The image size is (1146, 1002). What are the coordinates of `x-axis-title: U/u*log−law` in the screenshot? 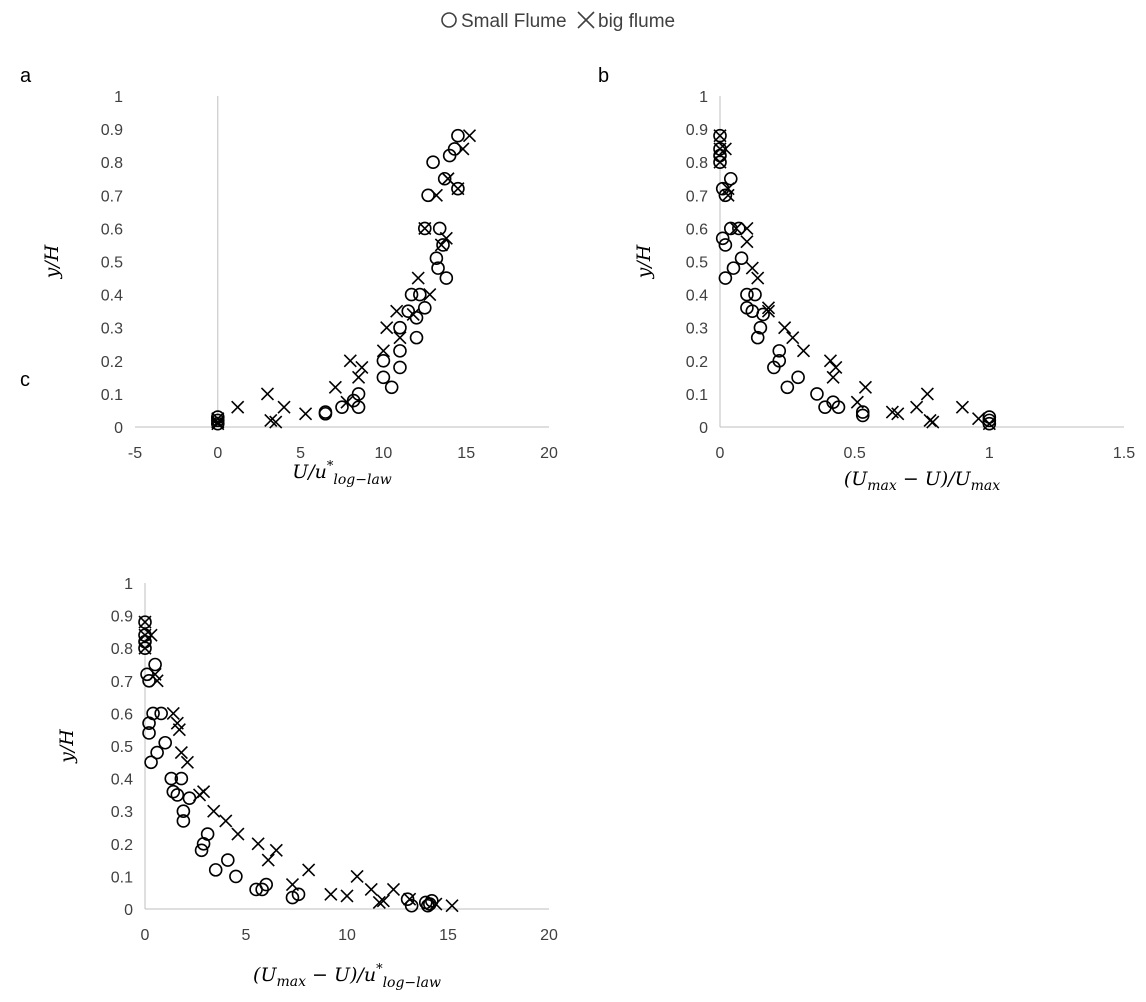 It's located at (342, 473).